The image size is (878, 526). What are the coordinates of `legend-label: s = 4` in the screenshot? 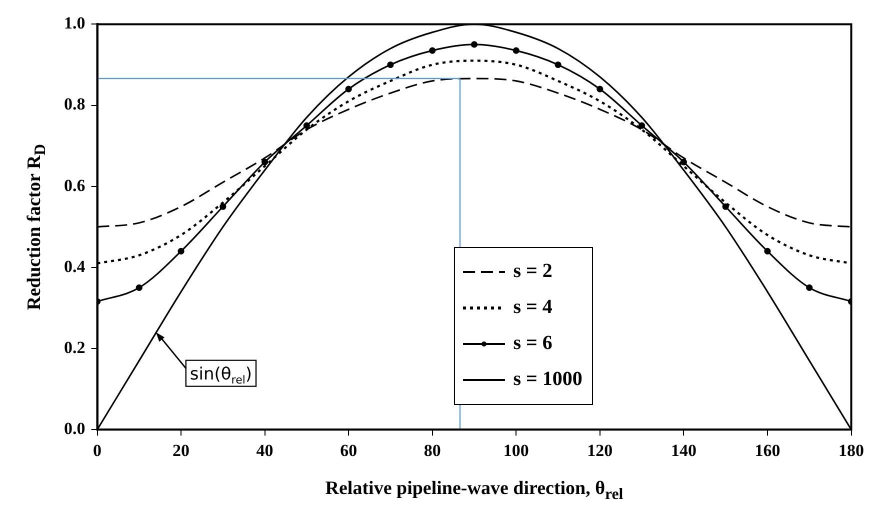 It's located at (532, 308).